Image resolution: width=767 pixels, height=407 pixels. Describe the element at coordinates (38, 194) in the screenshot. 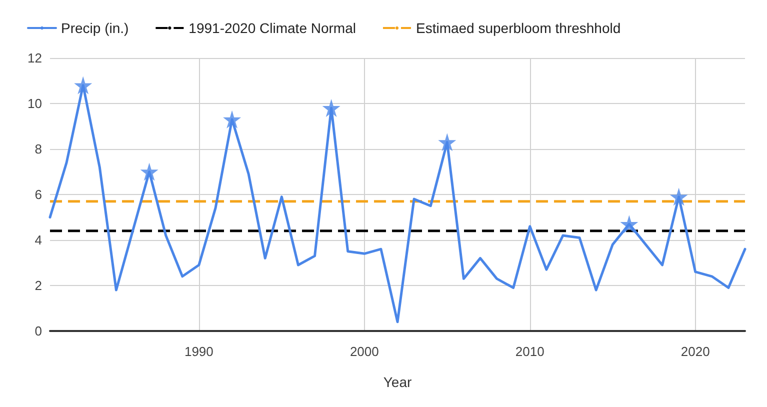

I see `y-tick-label: 6` at that location.